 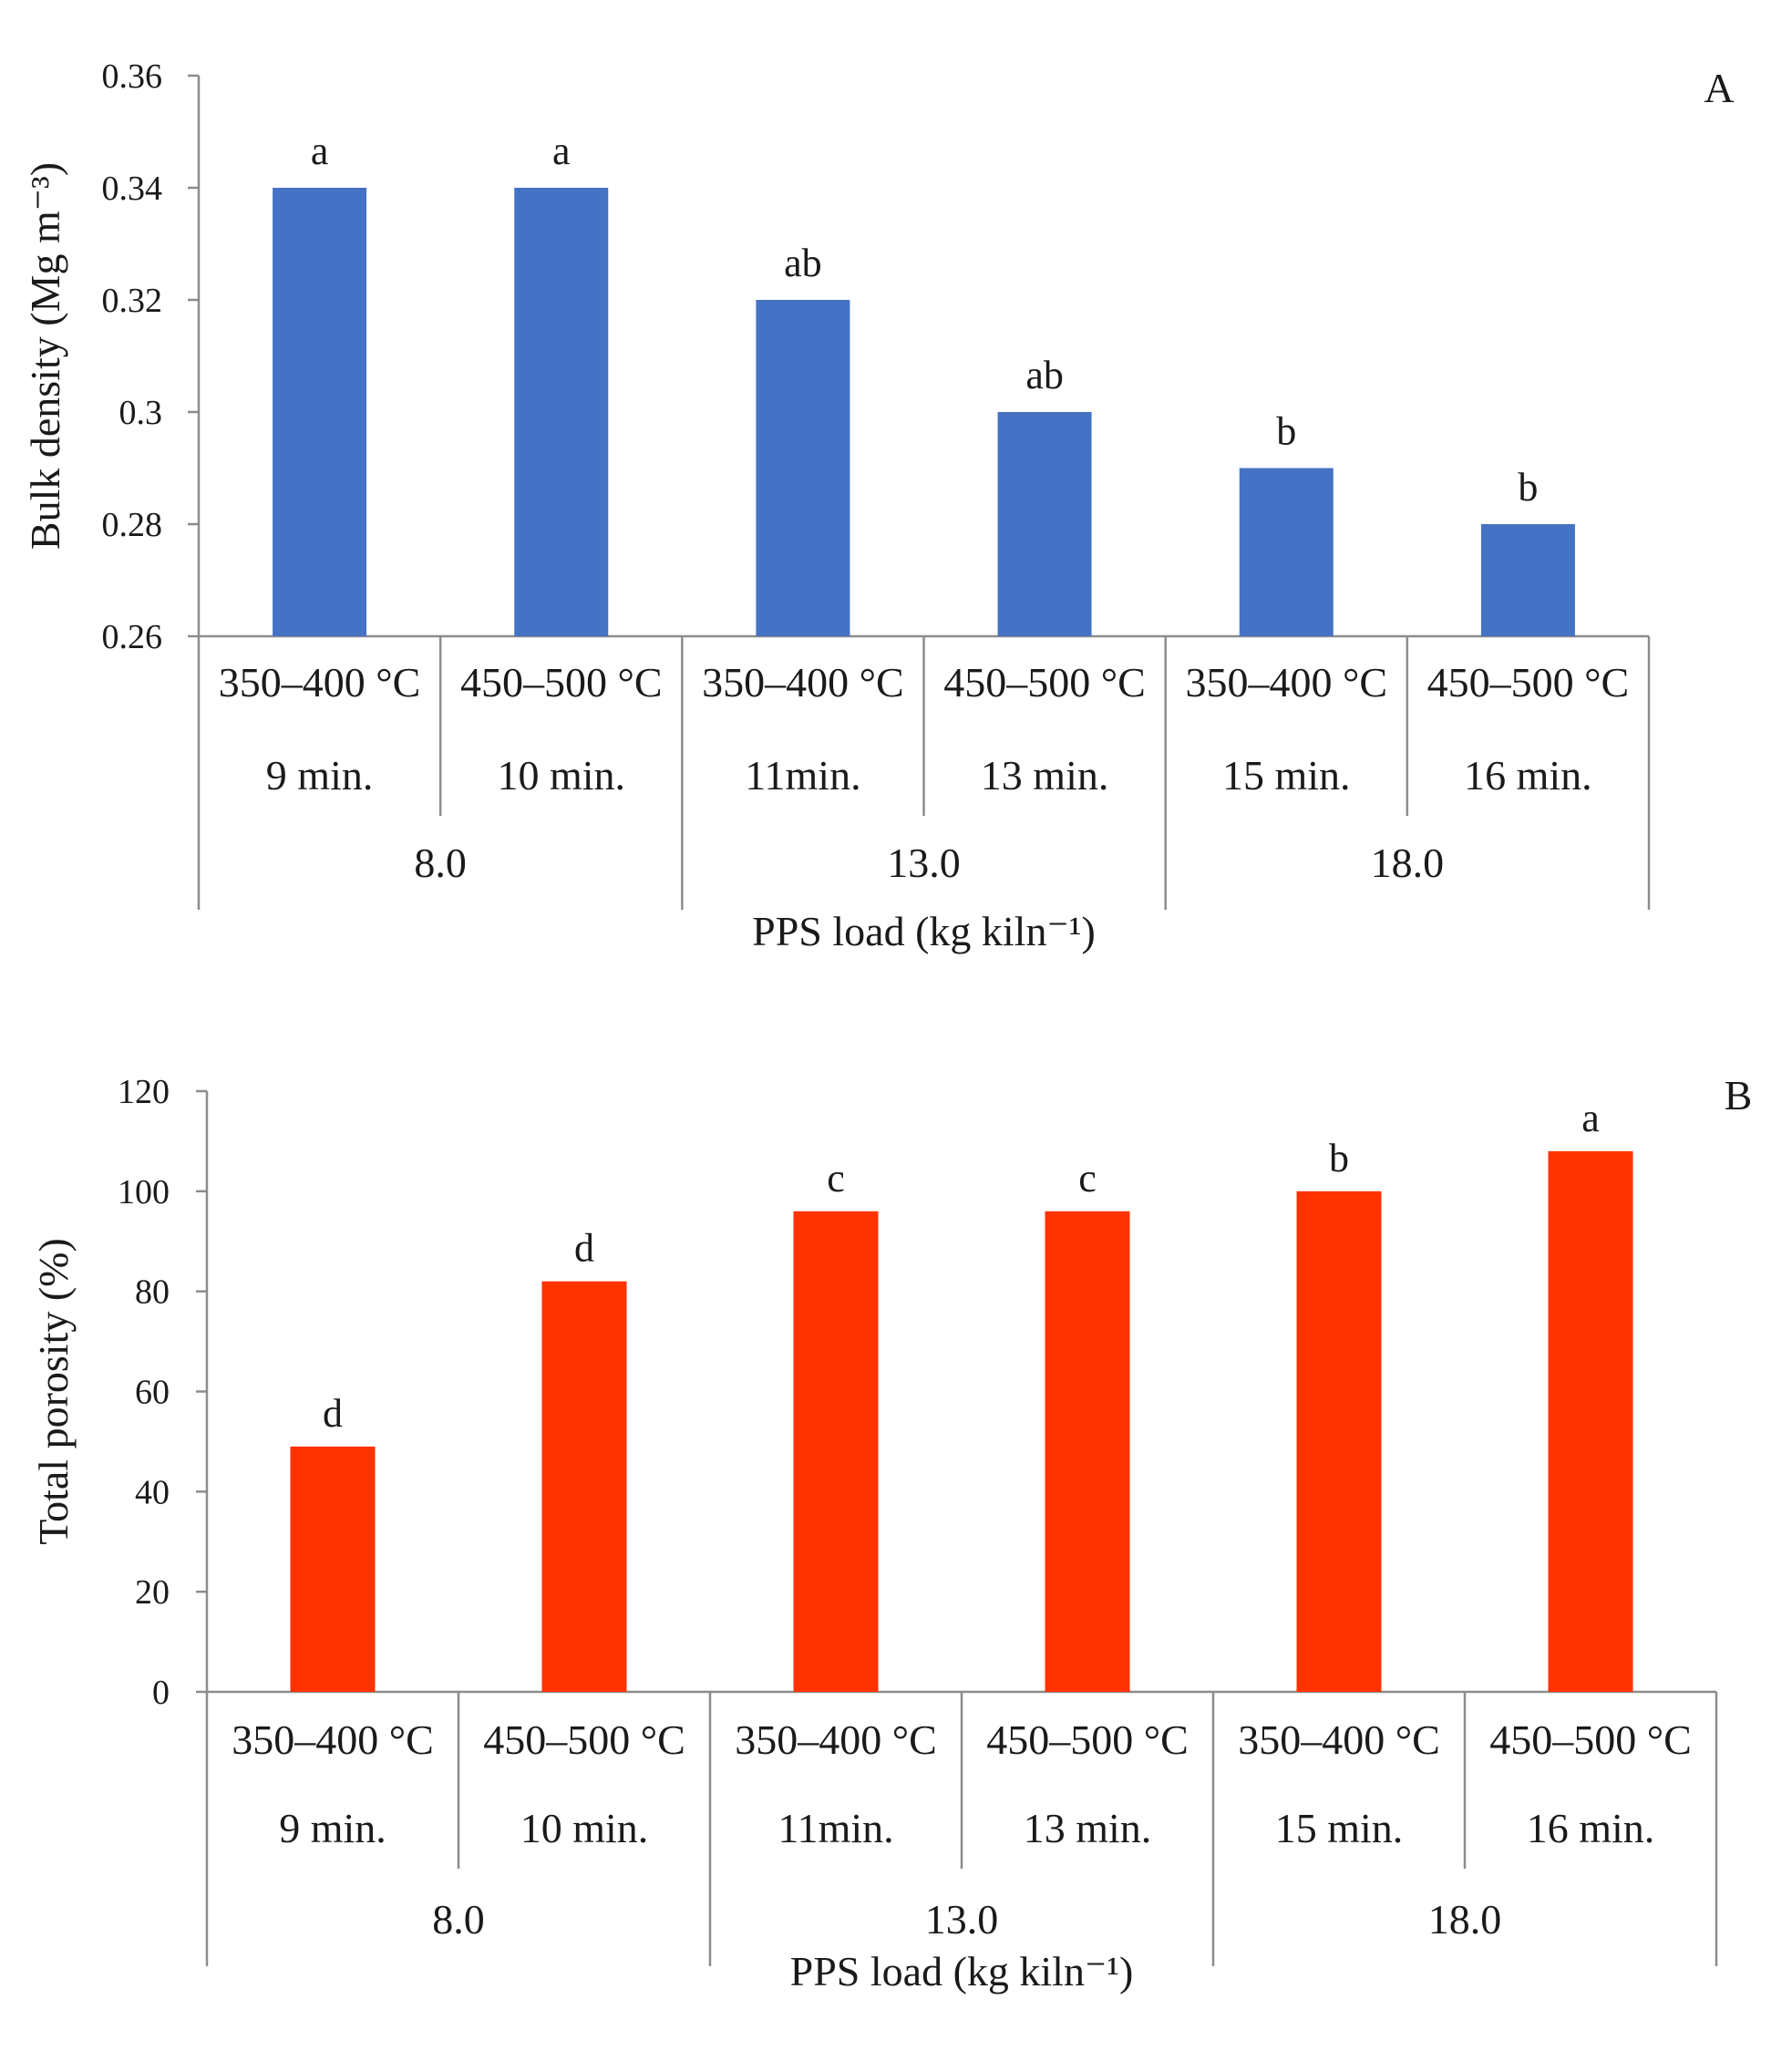 What do you see at coordinates (1719, 88) in the screenshot?
I see `panel-label: A` at bounding box center [1719, 88].